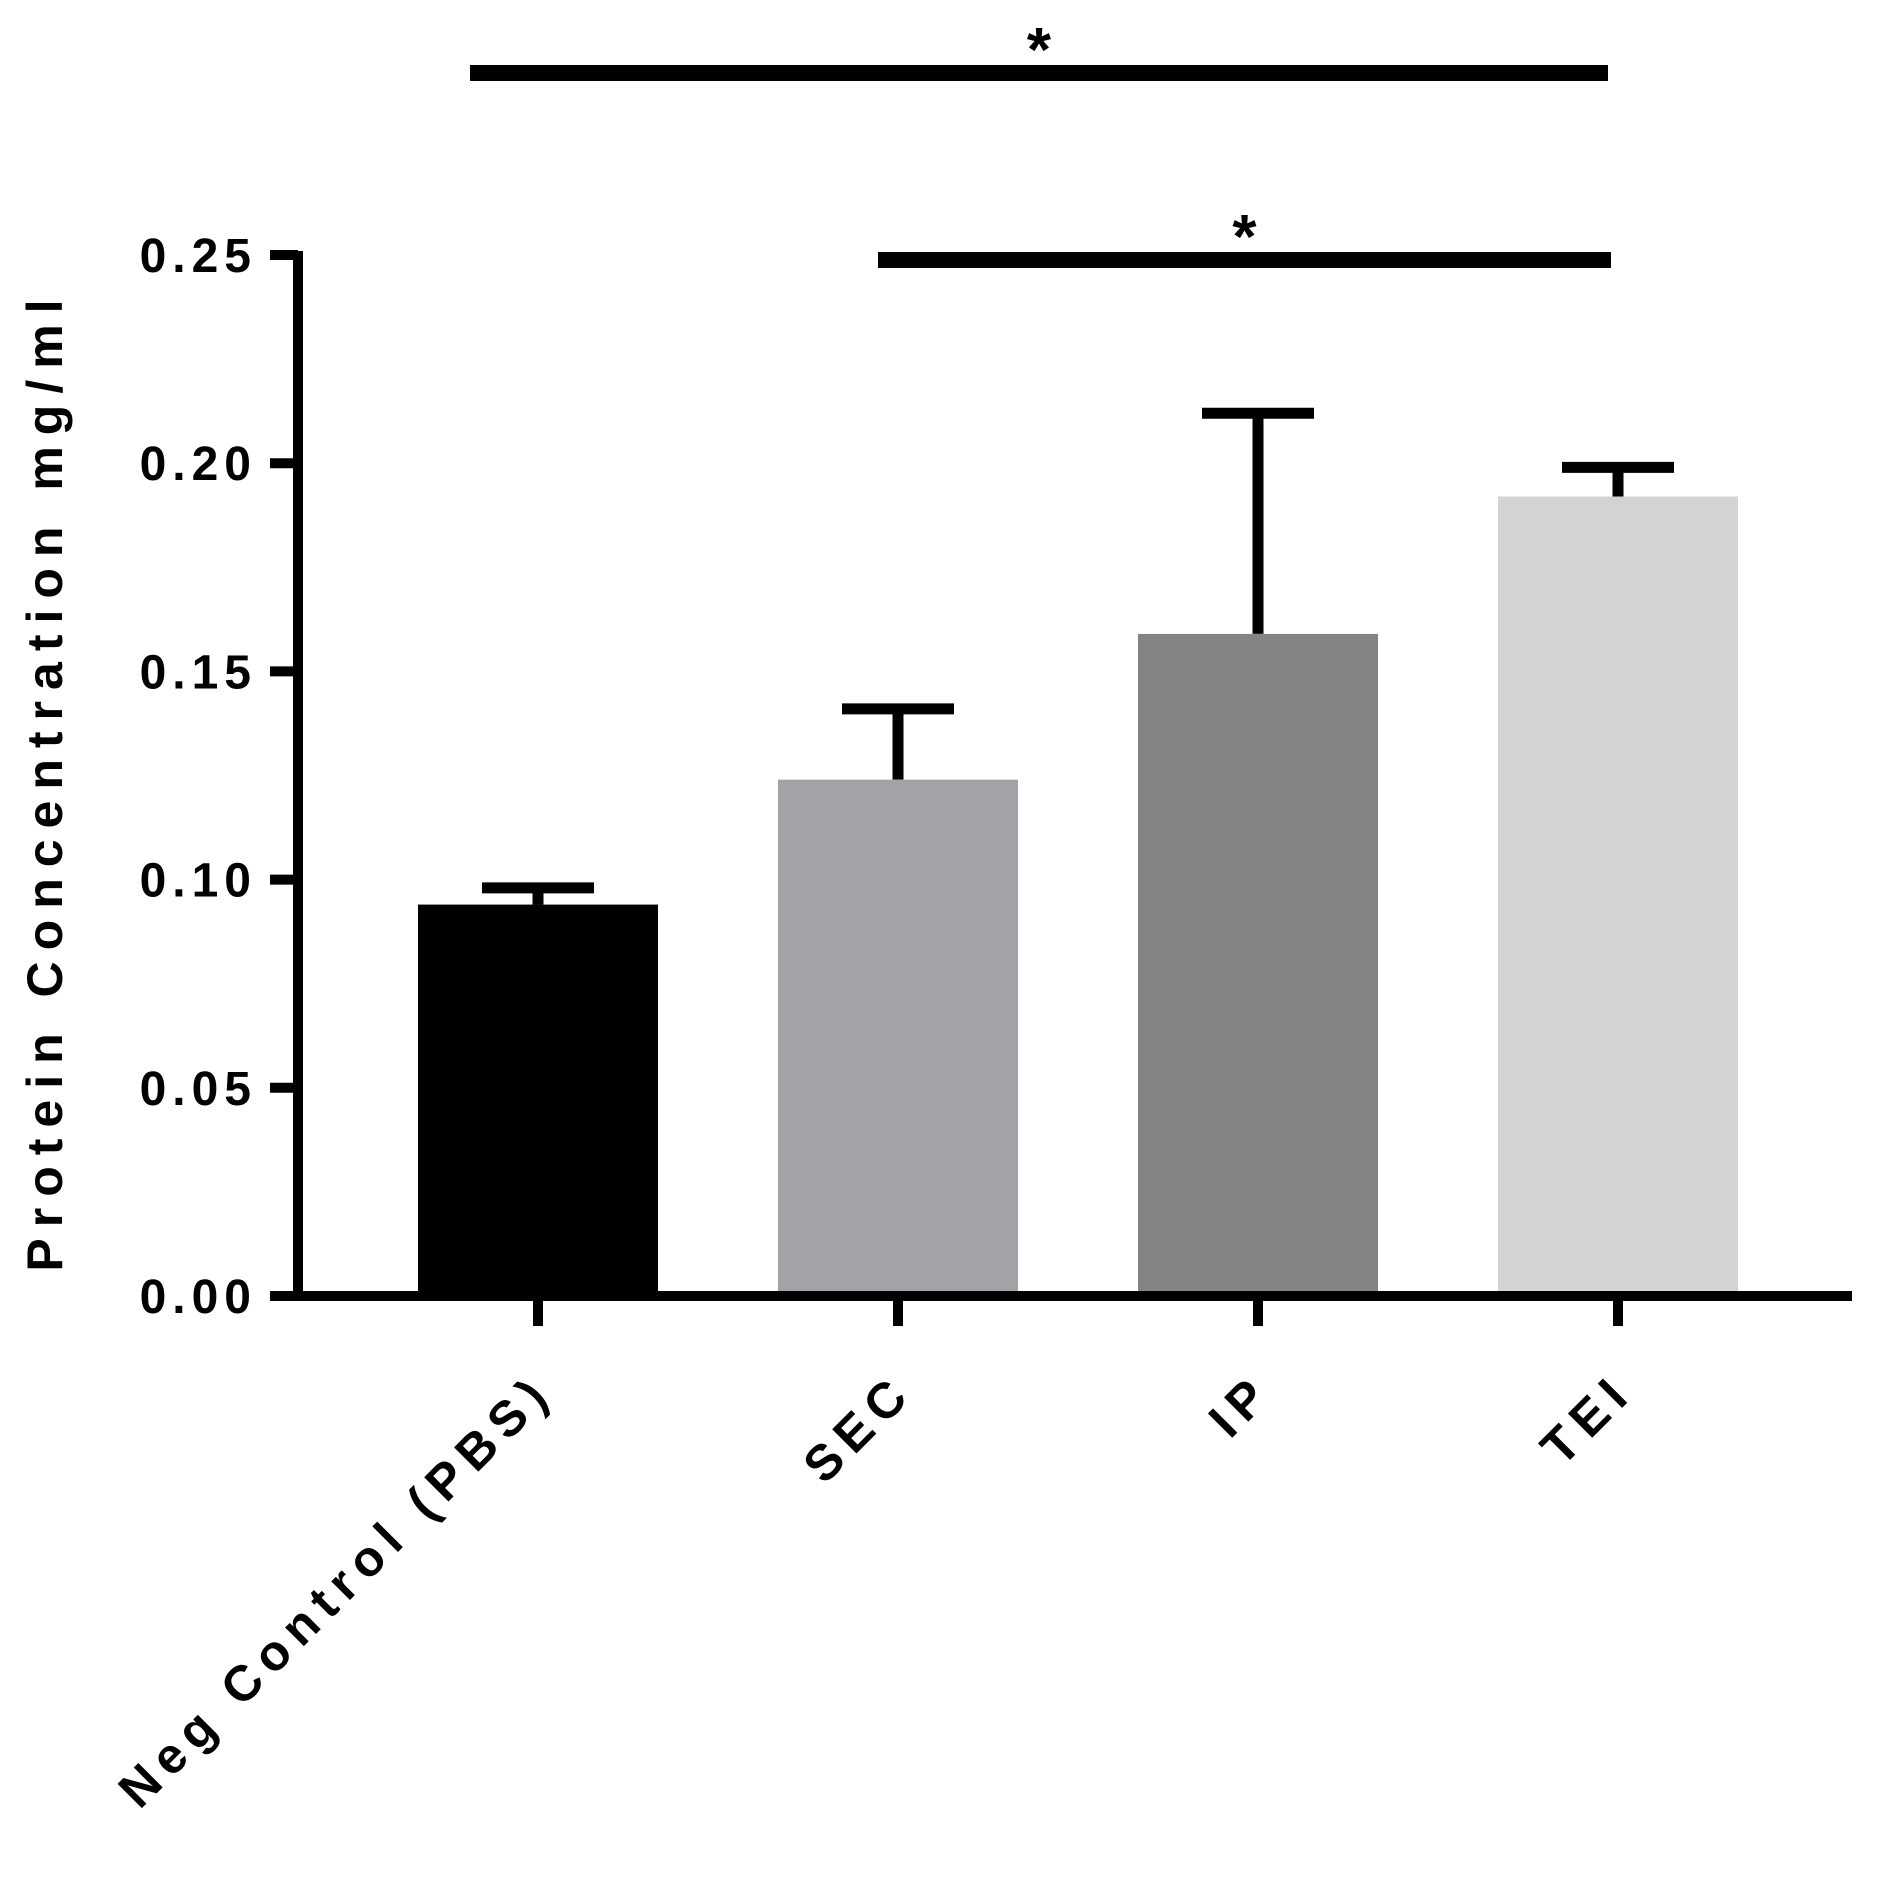  Describe the element at coordinates (1241, 1405) in the screenshot. I see `x-tick-label: IP` at that location.